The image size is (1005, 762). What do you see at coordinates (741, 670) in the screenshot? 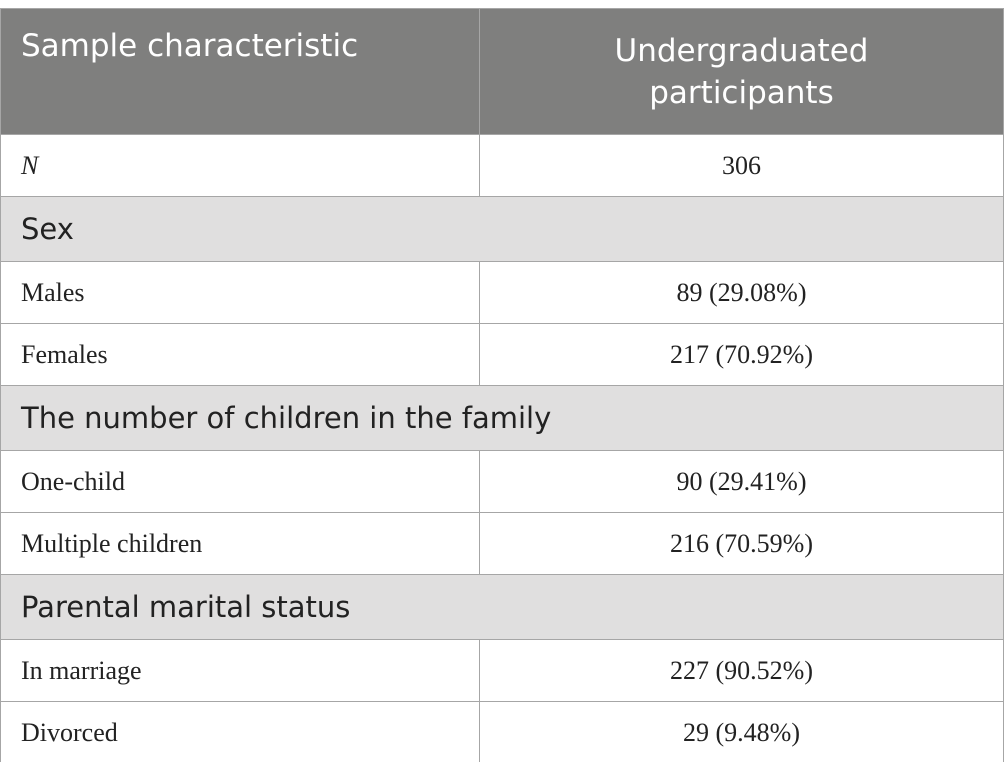
I see `value-cell: 227 (90.52%)` at bounding box center [741, 670].